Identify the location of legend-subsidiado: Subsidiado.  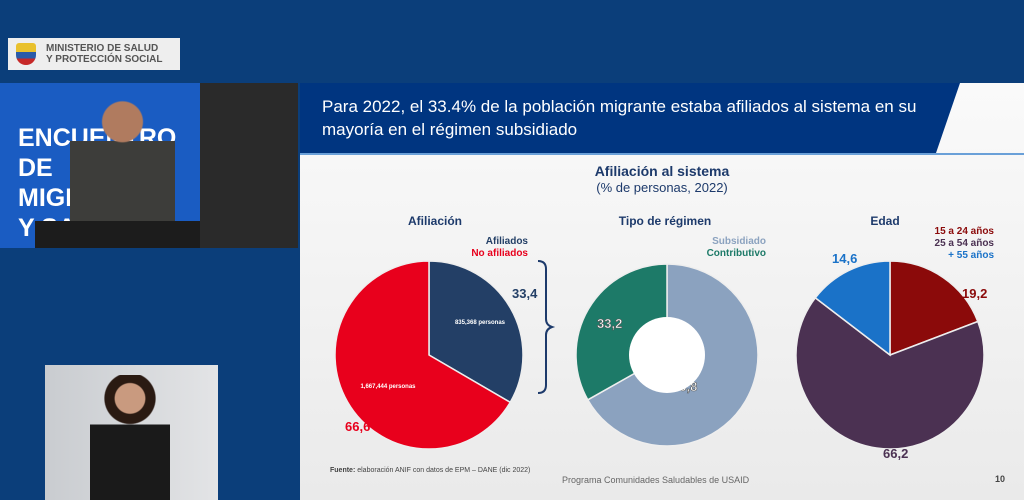
(739, 241).